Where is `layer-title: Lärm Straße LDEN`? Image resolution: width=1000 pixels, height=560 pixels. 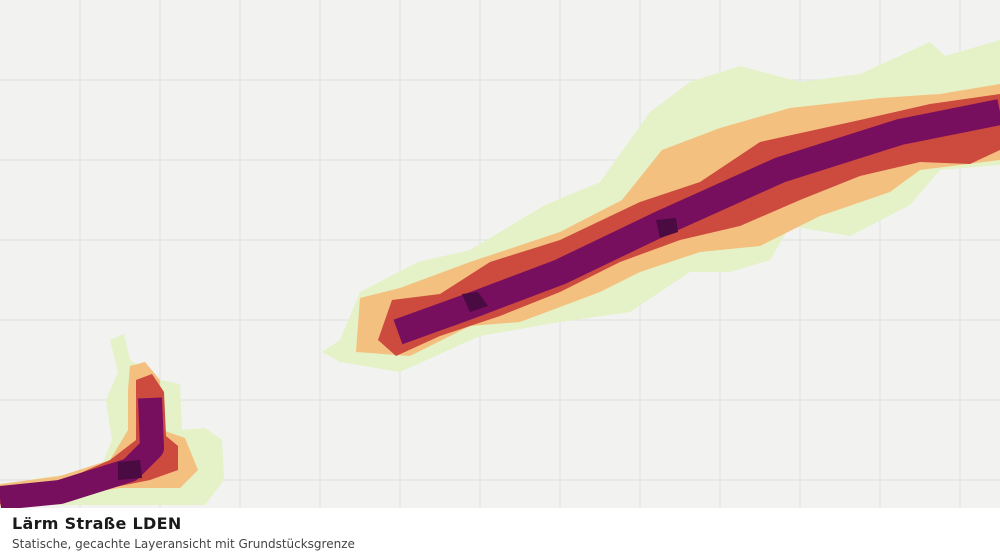 layer-title: Lärm Straße LDEN is located at coordinates (97, 523).